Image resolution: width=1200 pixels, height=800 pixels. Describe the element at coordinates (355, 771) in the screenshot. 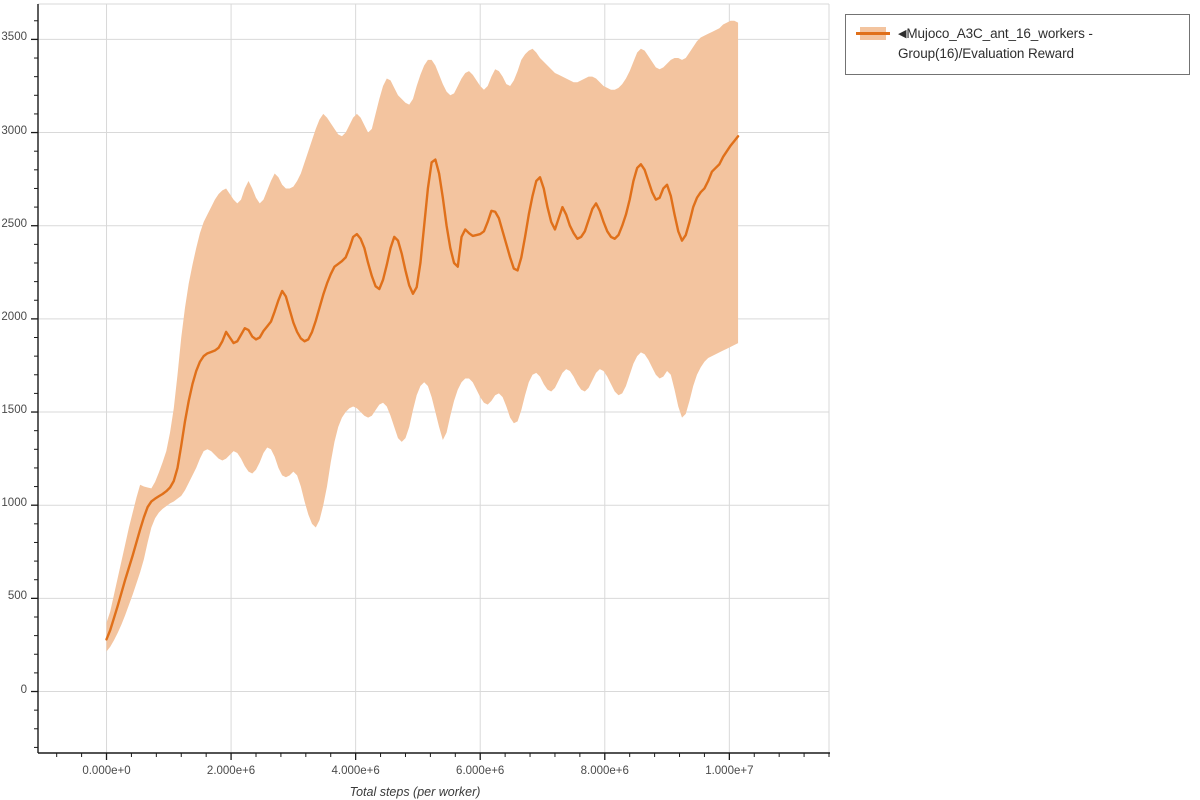

I see `x-tick-label: 4.000e+6` at that location.